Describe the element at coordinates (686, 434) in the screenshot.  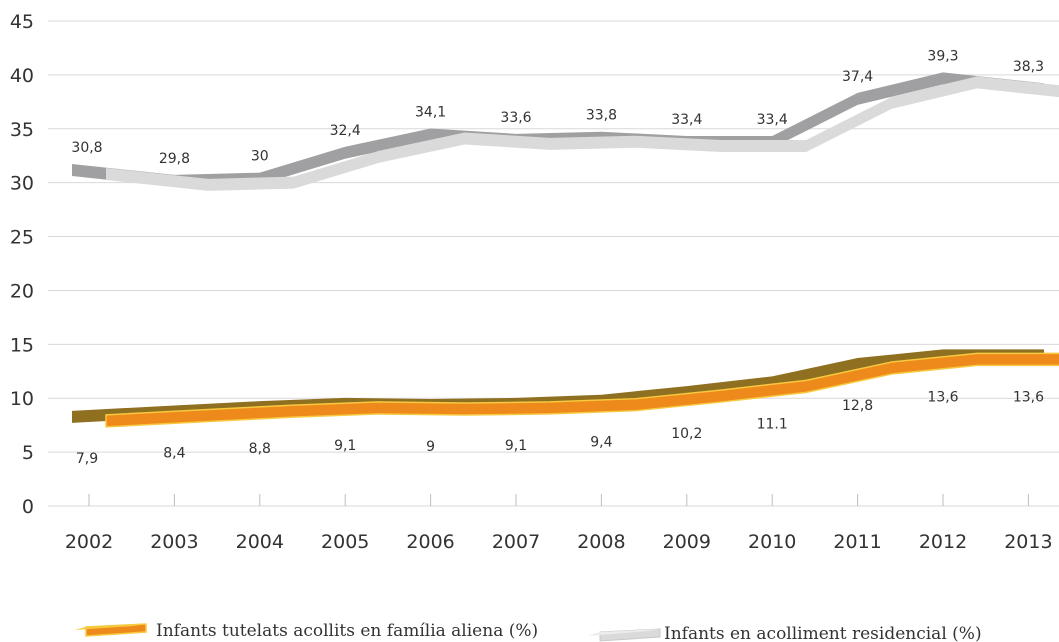
I see `data-label: 10,2` at that location.